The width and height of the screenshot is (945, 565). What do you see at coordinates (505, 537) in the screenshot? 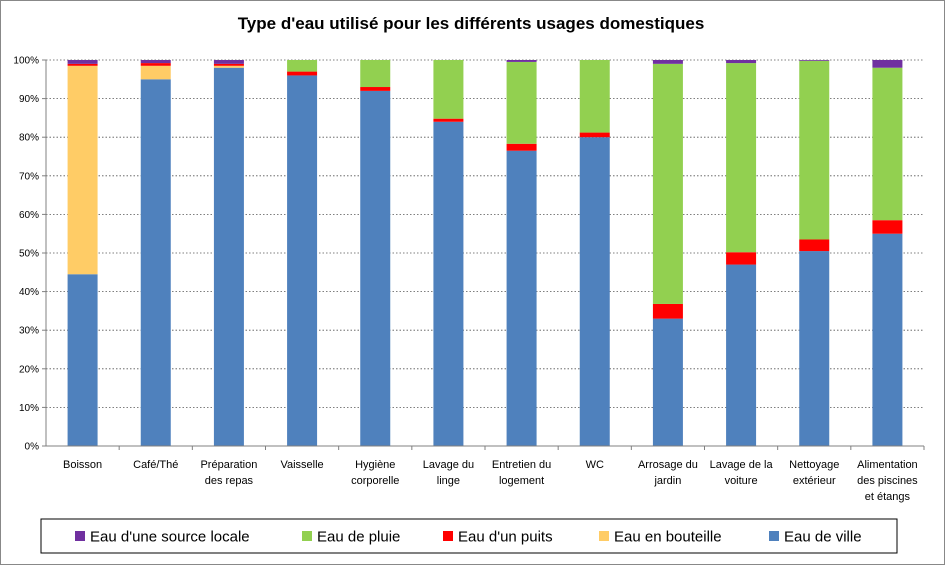
I see `legend-label: Eau d'un puits` at bounding box center [505, 537].